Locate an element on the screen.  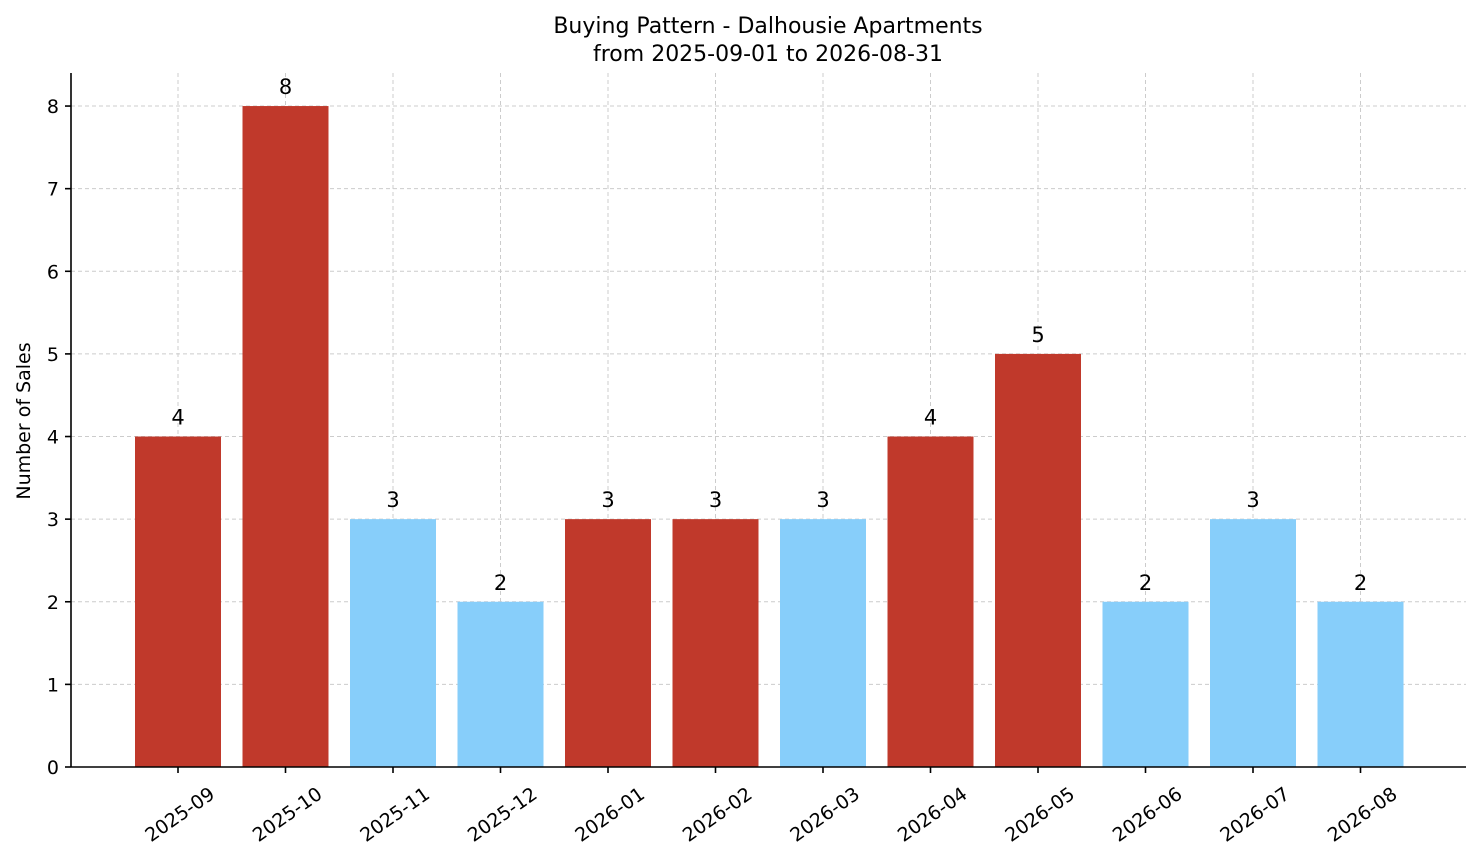
chart-title: Buying Pattern - Dalhousie Apartments is located at coordinates (767, 26).